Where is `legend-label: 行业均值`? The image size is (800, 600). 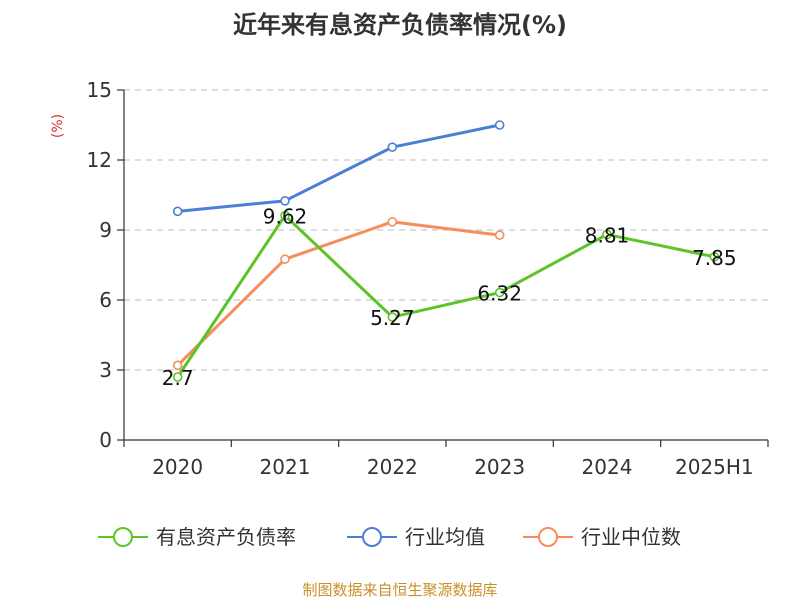 legend-label: 行业均值 is located at coordinates (445, 537).